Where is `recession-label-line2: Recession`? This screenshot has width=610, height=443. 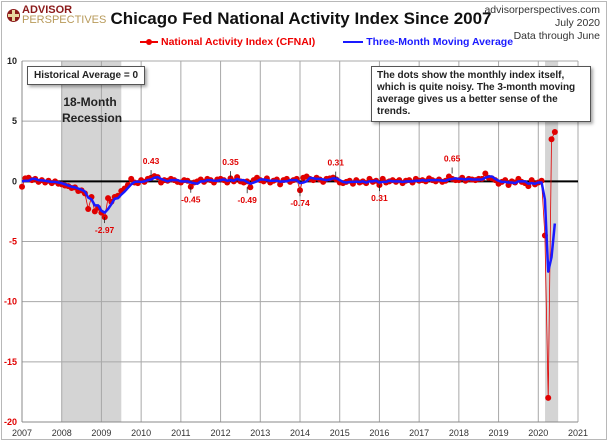 recession-label-line2: Recession is located at coordinates (92, 118).